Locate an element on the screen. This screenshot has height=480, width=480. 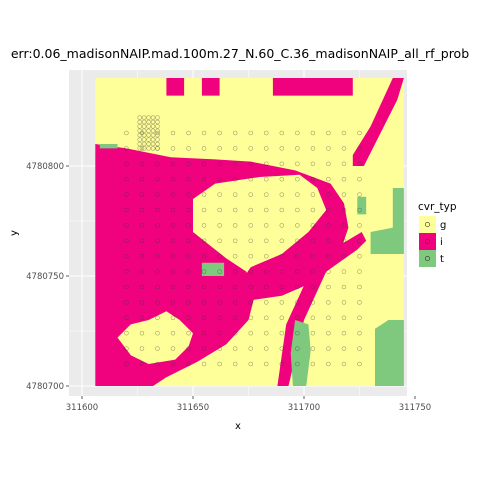
x-tick-label: 311700 is located at coordinates (304, 408).